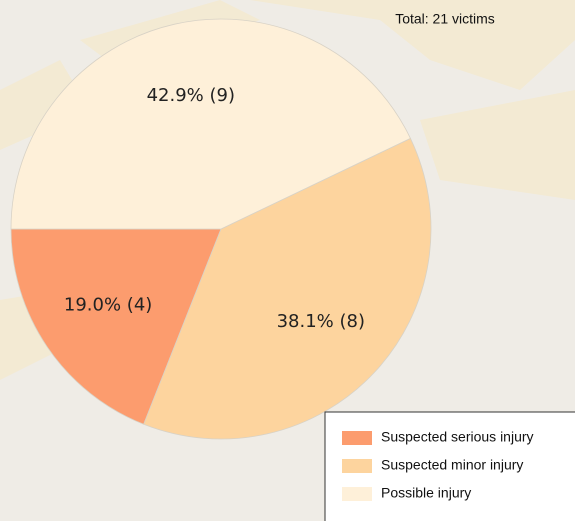 The image size is (575, 521). Describe the element at coordinates (116, 326) in the screenshot. I see `pie-slice` at that location.